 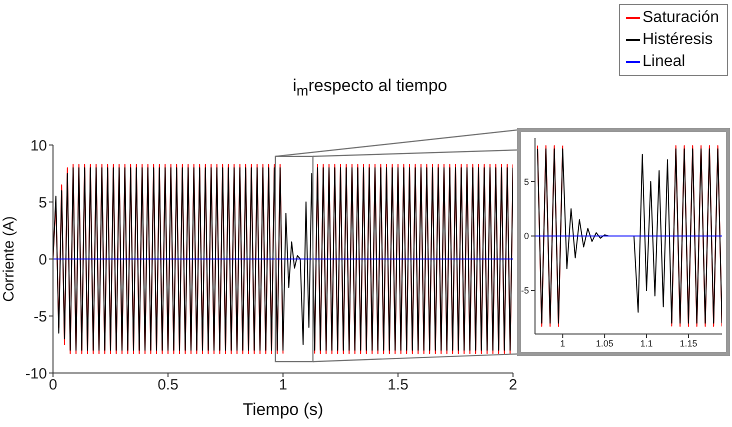 I want to click on x-tick-label: 1.05, so click(x=605, y=343).